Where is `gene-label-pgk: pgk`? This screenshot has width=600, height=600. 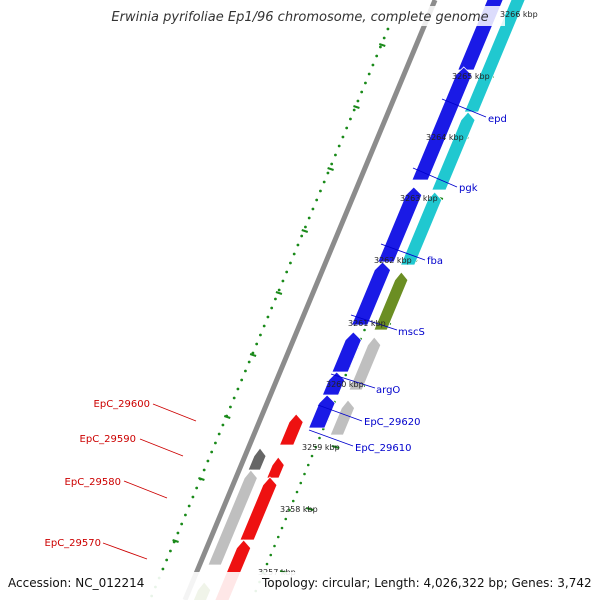 gene-label-pgk: pgk is located at coordinates (468, 188).